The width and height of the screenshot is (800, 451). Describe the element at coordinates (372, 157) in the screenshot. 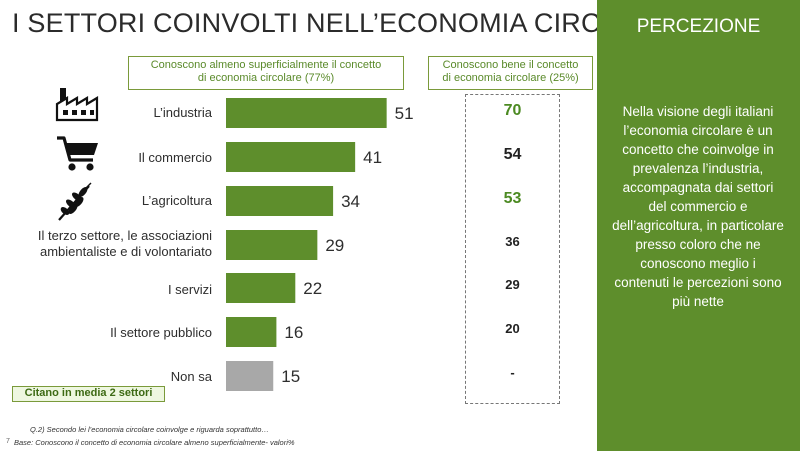

I see `bar-value-commercio: 41` at that location.